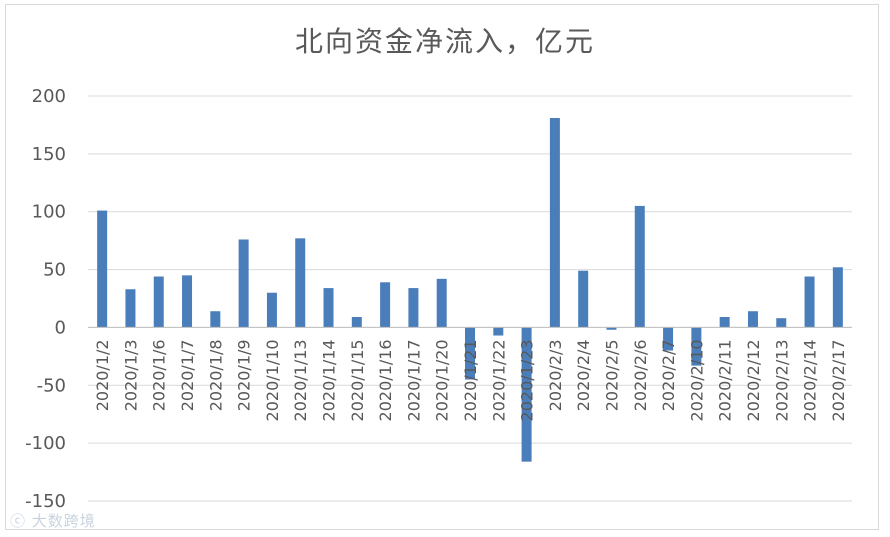 This screenshot has width=890, height=537. Describe the element at coordinates (442, 380) in the screenshot. I see `x-tick-label: 2020/1/20` at that location.